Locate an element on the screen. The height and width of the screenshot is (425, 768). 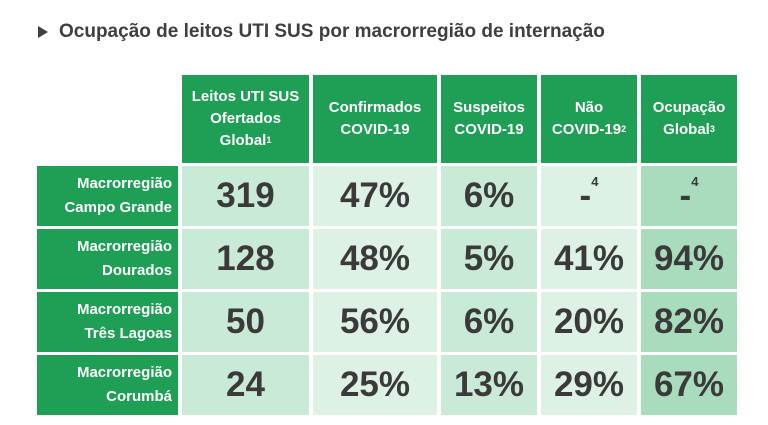
cell-value: 25% is located at coordinates (375, 384).